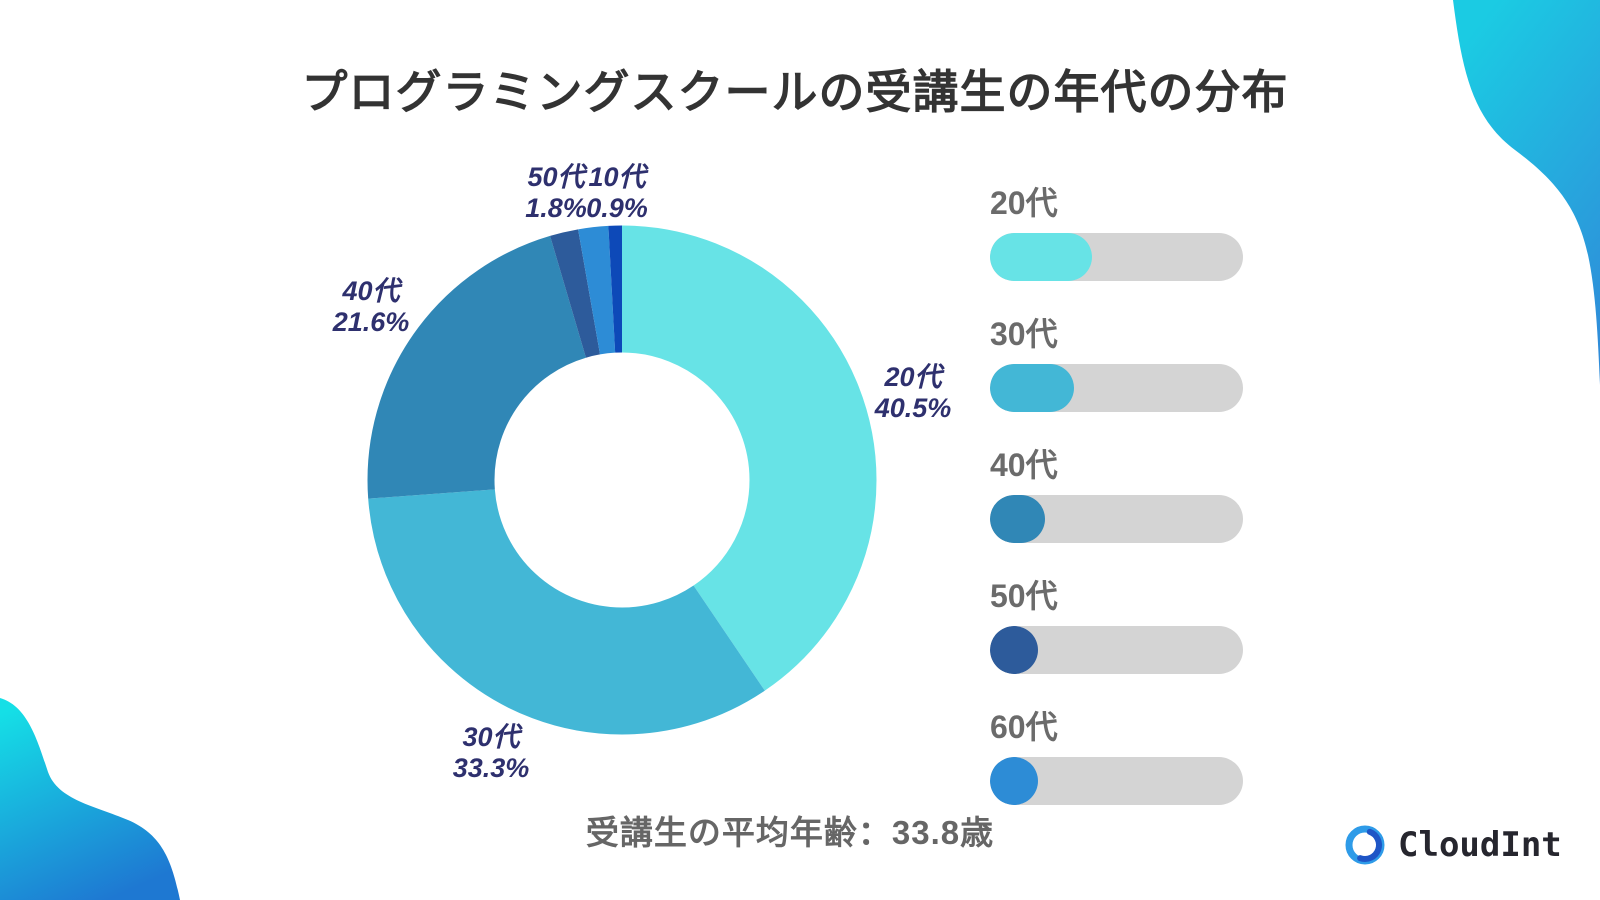 Image resolution: width=1600 pixels, height=900 pixels. Describe the element at coordinates (617, 176) in the screenshot. I see `pie-label-category: 10代` at that location.